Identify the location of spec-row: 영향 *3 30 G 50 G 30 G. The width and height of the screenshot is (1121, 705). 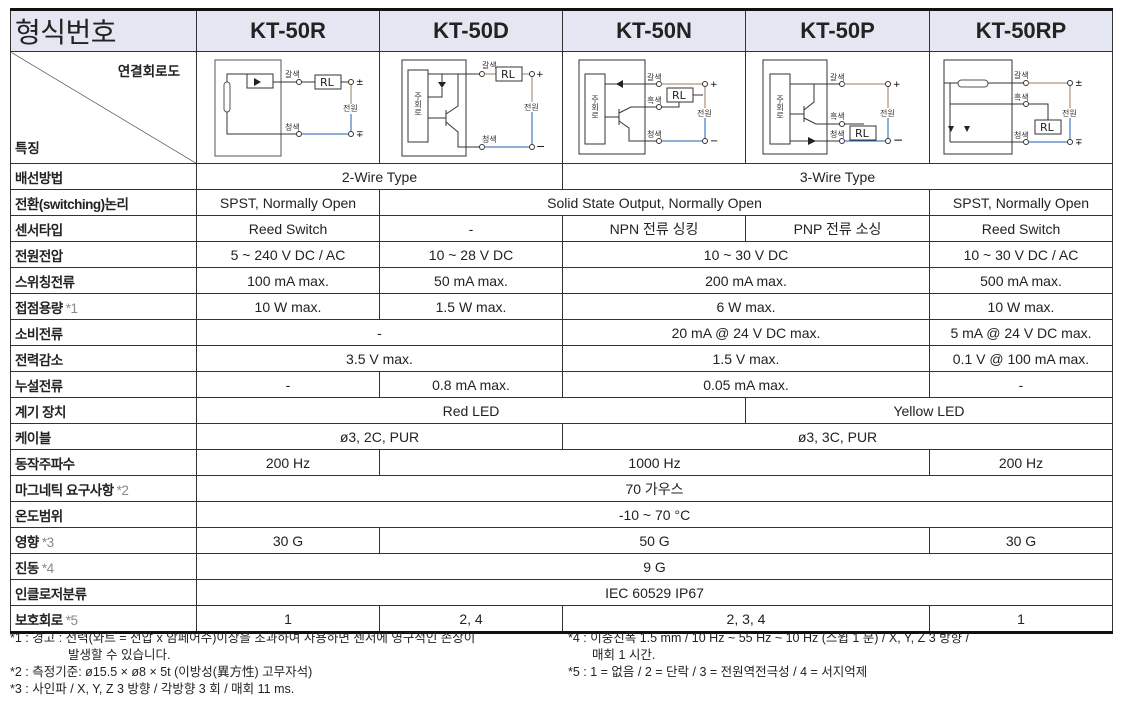
(561, 540).